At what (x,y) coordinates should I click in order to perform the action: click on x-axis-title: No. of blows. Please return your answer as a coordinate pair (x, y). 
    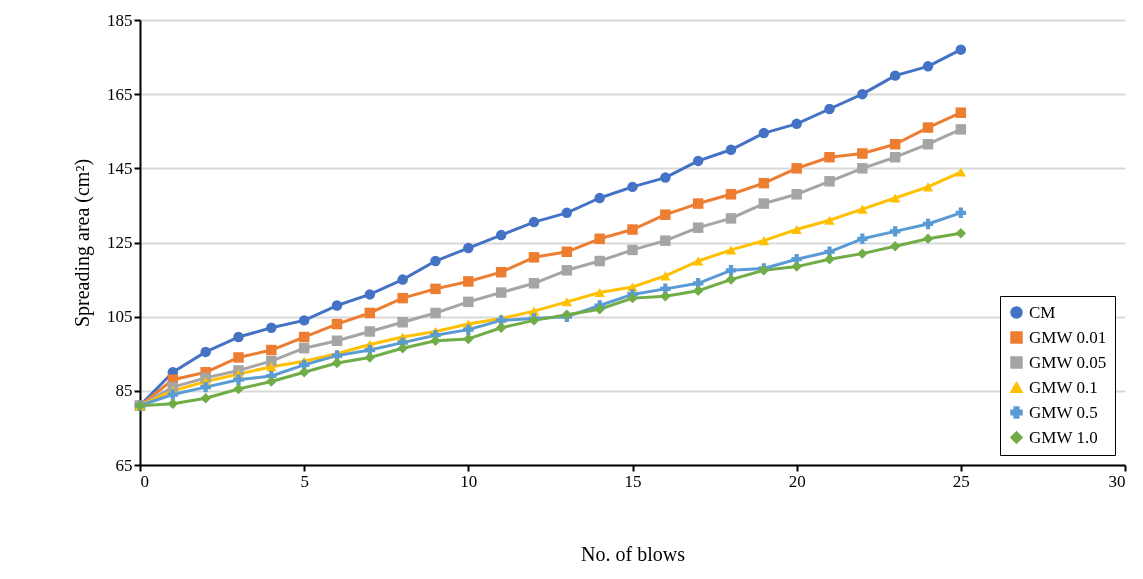
    Looking at the image, I should click on (633, 553).